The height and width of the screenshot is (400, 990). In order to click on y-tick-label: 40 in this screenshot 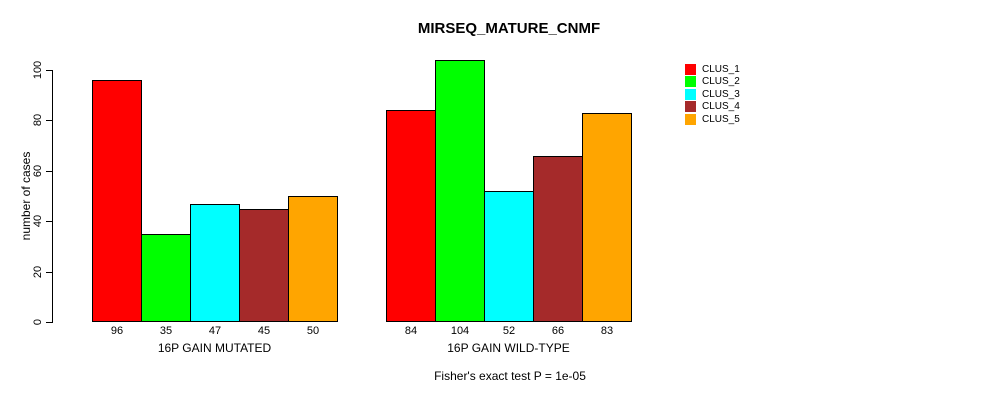, I will do `click(38, 221)`.